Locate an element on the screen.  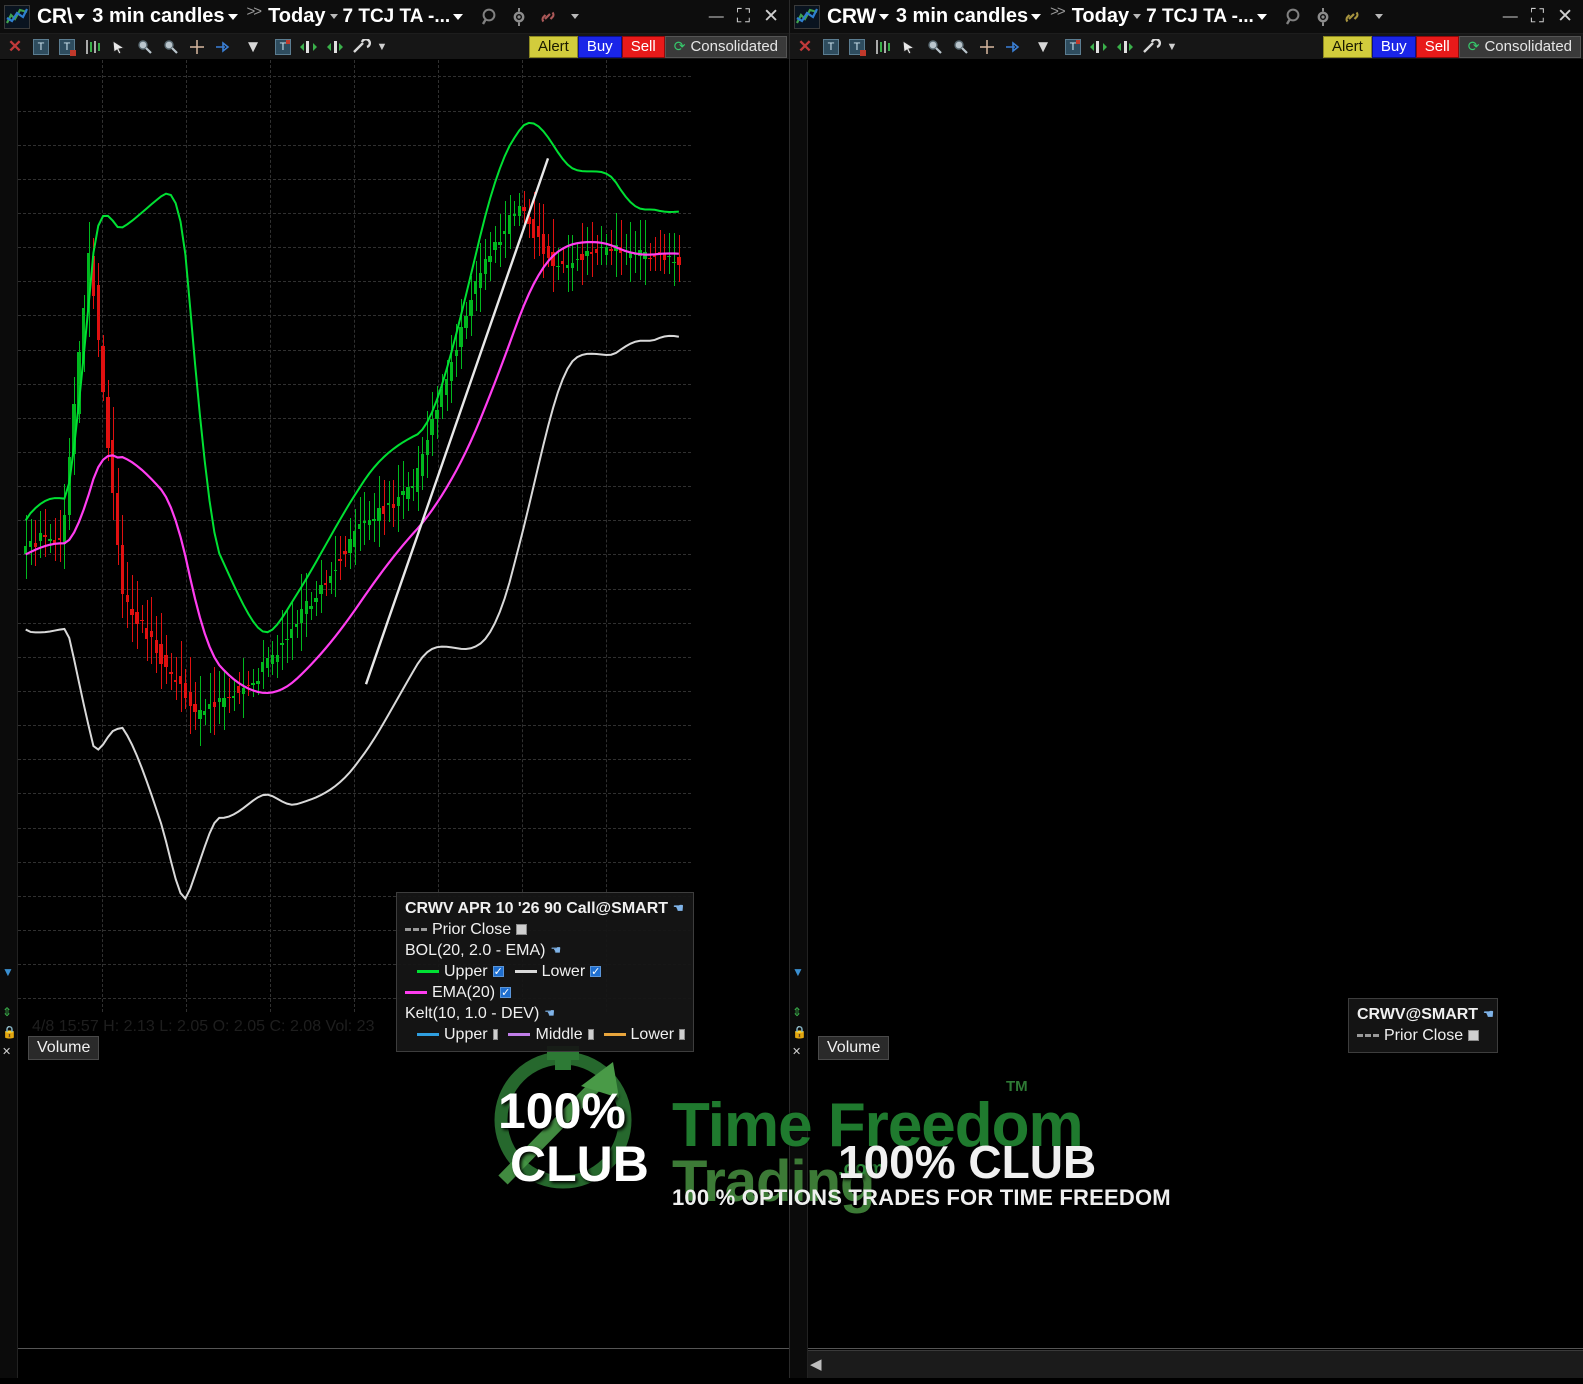
legend-title-row: CRWV APR 10 '26 90 Call@SMART ☚ is located at coordinates (545, 908).